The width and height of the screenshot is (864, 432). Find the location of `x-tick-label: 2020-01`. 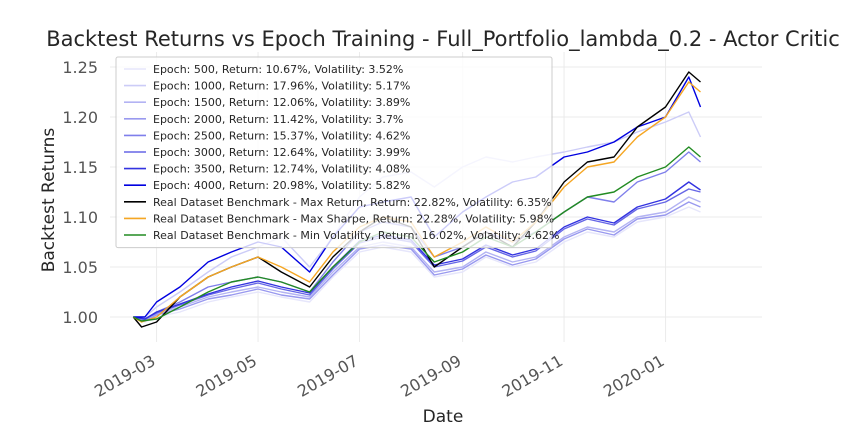

x-tick-label: 2020-01 is located at coordinates (633, 376).